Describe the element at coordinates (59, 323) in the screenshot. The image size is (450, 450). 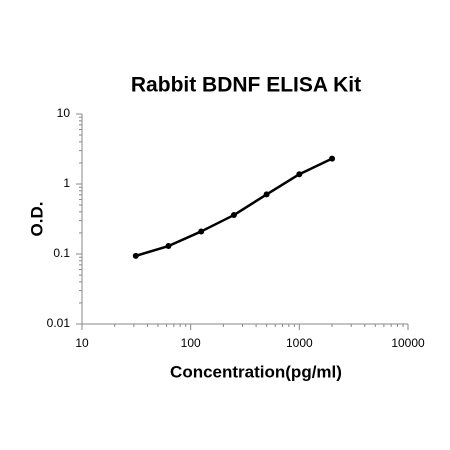
I see `y-tick-label: 0.01` at that location.